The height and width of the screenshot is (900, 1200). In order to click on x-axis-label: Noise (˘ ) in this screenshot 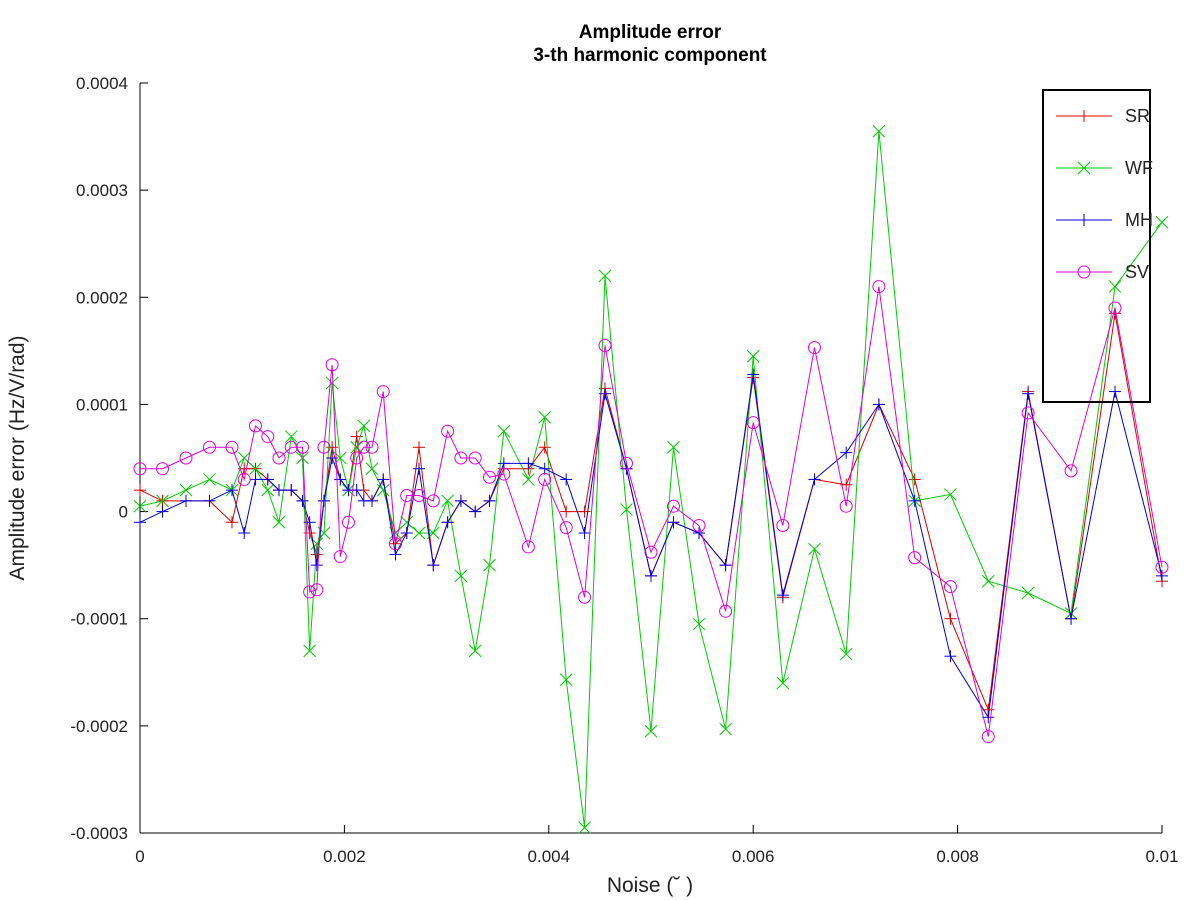, I will do `click(650, 885)`.